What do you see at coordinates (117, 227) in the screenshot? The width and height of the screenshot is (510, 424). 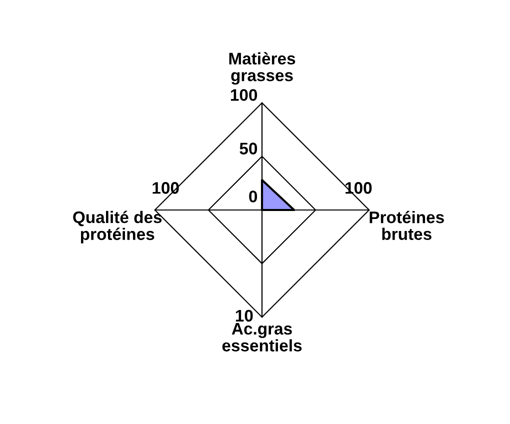 I see `spoke-label: Qualité des protéines` at bounding box center [117, 227].